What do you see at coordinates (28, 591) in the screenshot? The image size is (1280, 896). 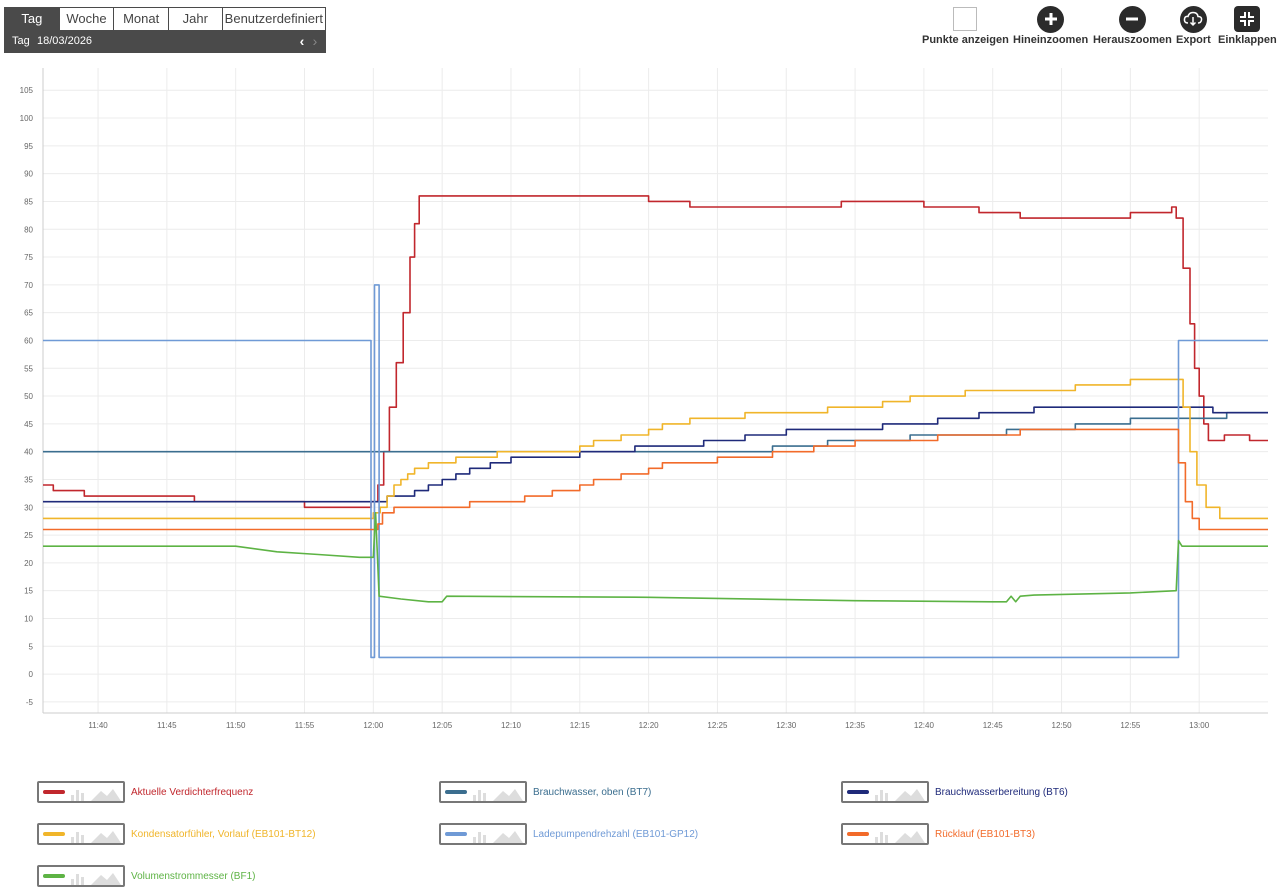 I see `y-tick-label: 15` at bounding box center [28, 591].